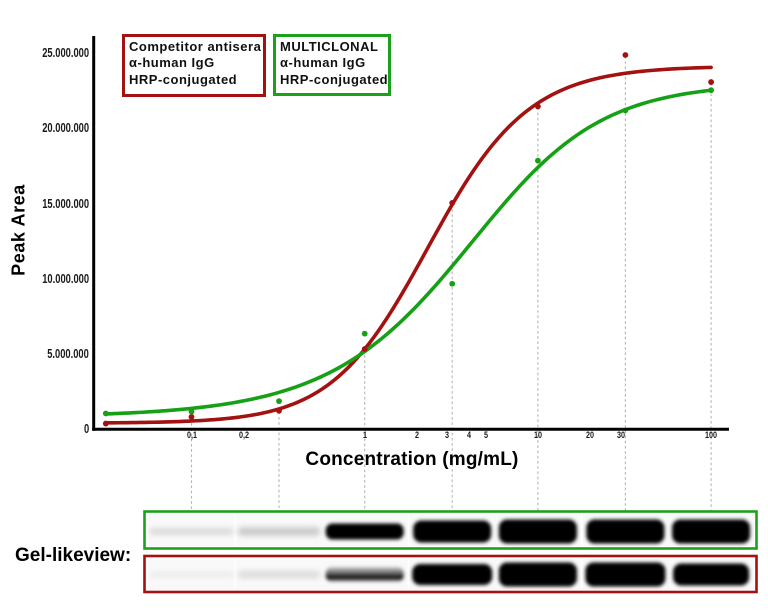 The image size is (768, 611). What do you see at coordinates (65, 53) in the screenshot?
I see `y-tick-label: 25.000.000` at bounding box center [65, 53].